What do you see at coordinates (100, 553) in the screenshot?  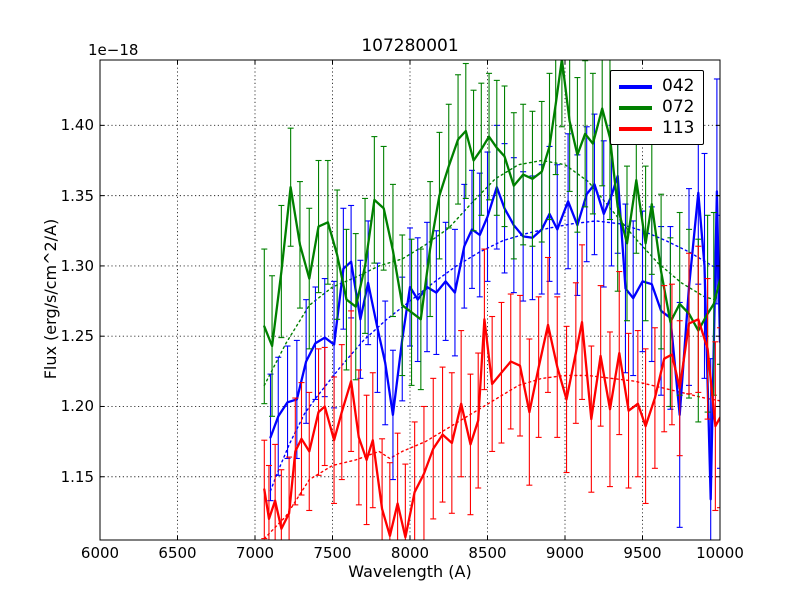 I see `x-tick-label: 6000` at bounding box center [100, 553].